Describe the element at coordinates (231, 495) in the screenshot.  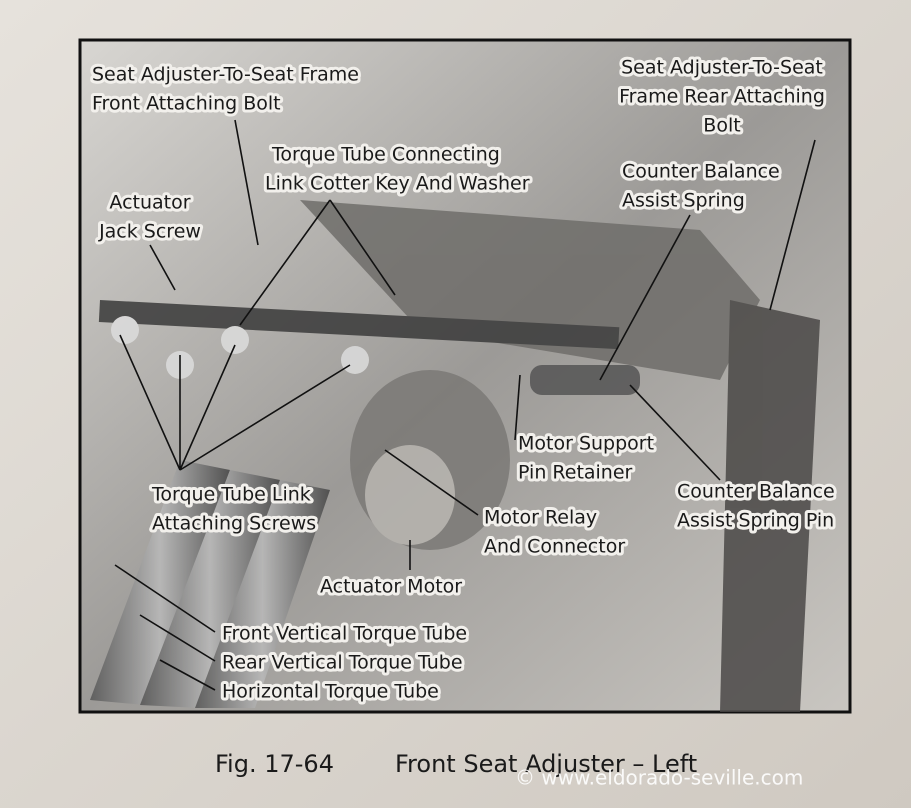
I see `part-label: Torque Tube Link` at that location.